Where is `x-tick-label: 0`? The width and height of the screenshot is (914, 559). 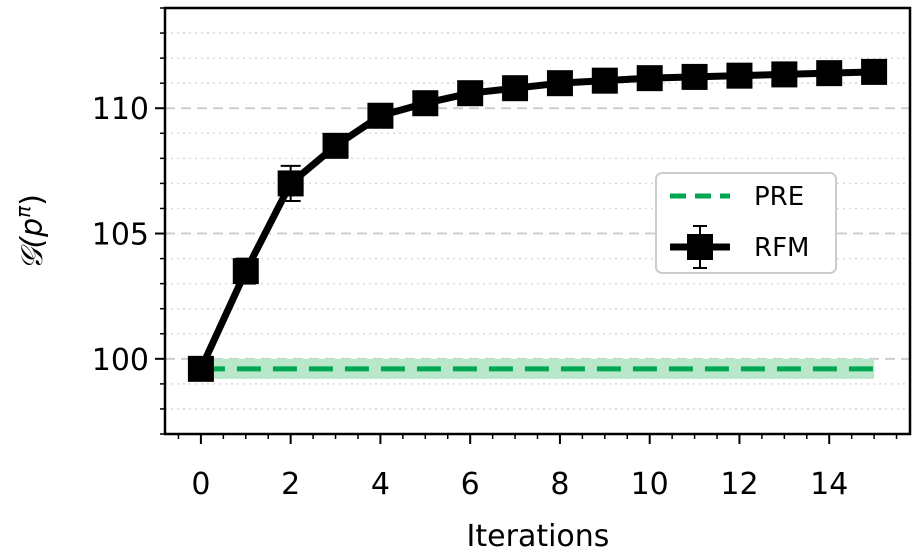
x-tick-label: 0 is located at coordinates (200, 484).